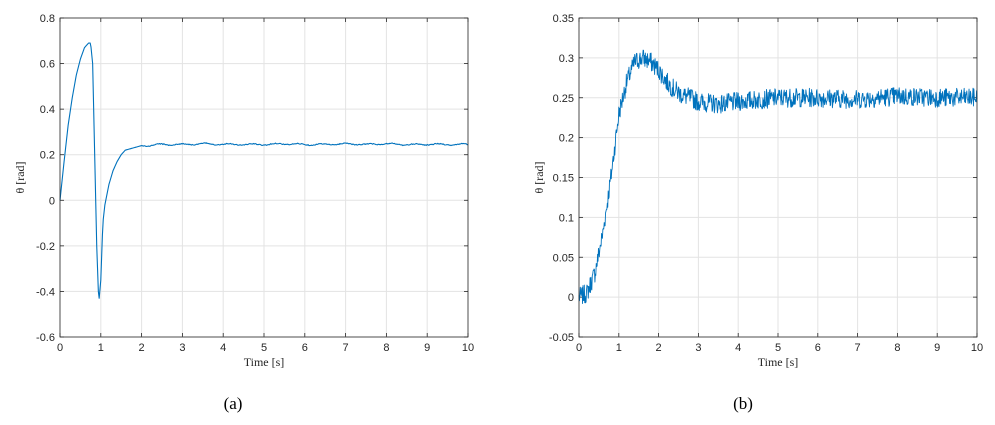  I want to click on caption-b: (b), so click(743, 403).